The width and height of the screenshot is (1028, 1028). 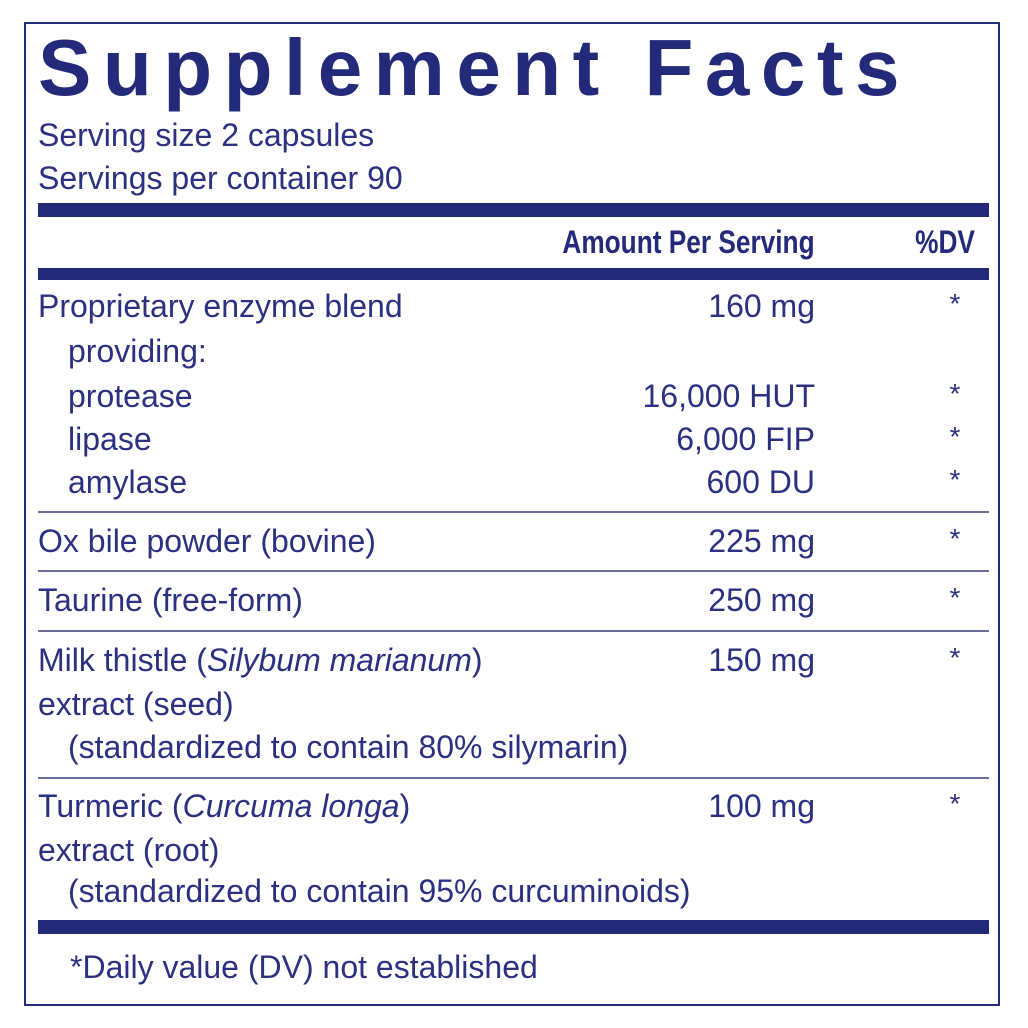 What do you see at coordinates (130, 396) in the screenshot?
I see `ingredient-name: protease` at bounding box center [130, 396].